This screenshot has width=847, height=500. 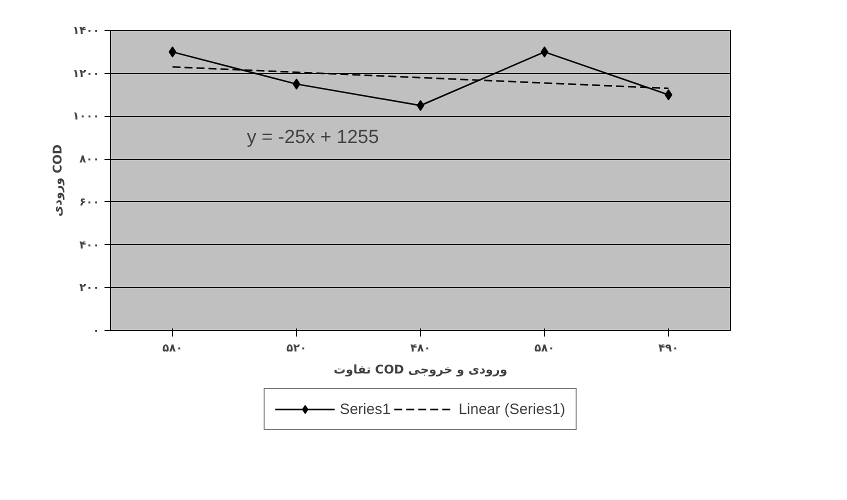 I want to click on y-axis-title: ورودی COD, so click(x=57, y=180).